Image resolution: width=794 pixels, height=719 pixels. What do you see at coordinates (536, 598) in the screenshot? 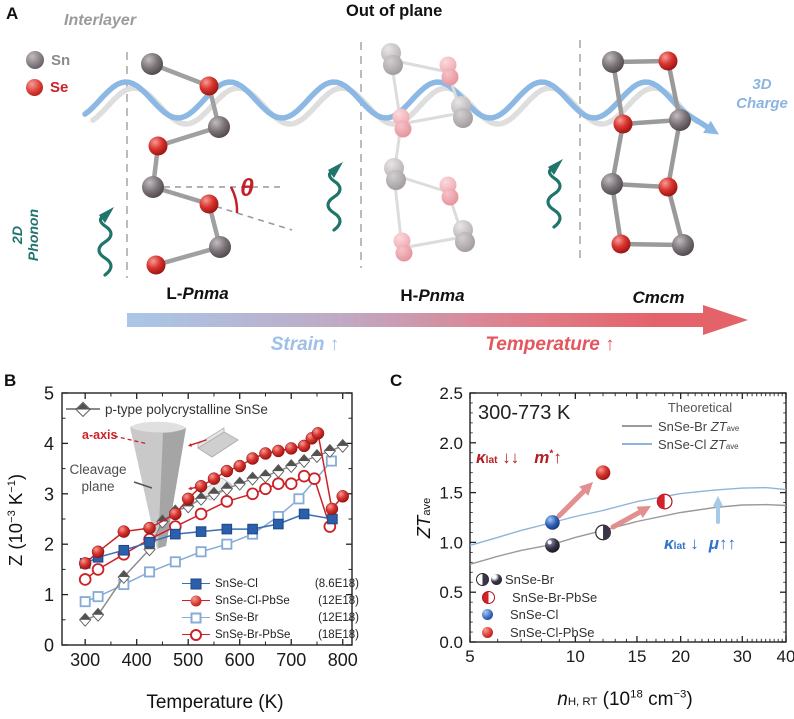
I see `legend-point-snse-br-pbse: SnSe-Br-PbSe` at bounding box center [536, 598].